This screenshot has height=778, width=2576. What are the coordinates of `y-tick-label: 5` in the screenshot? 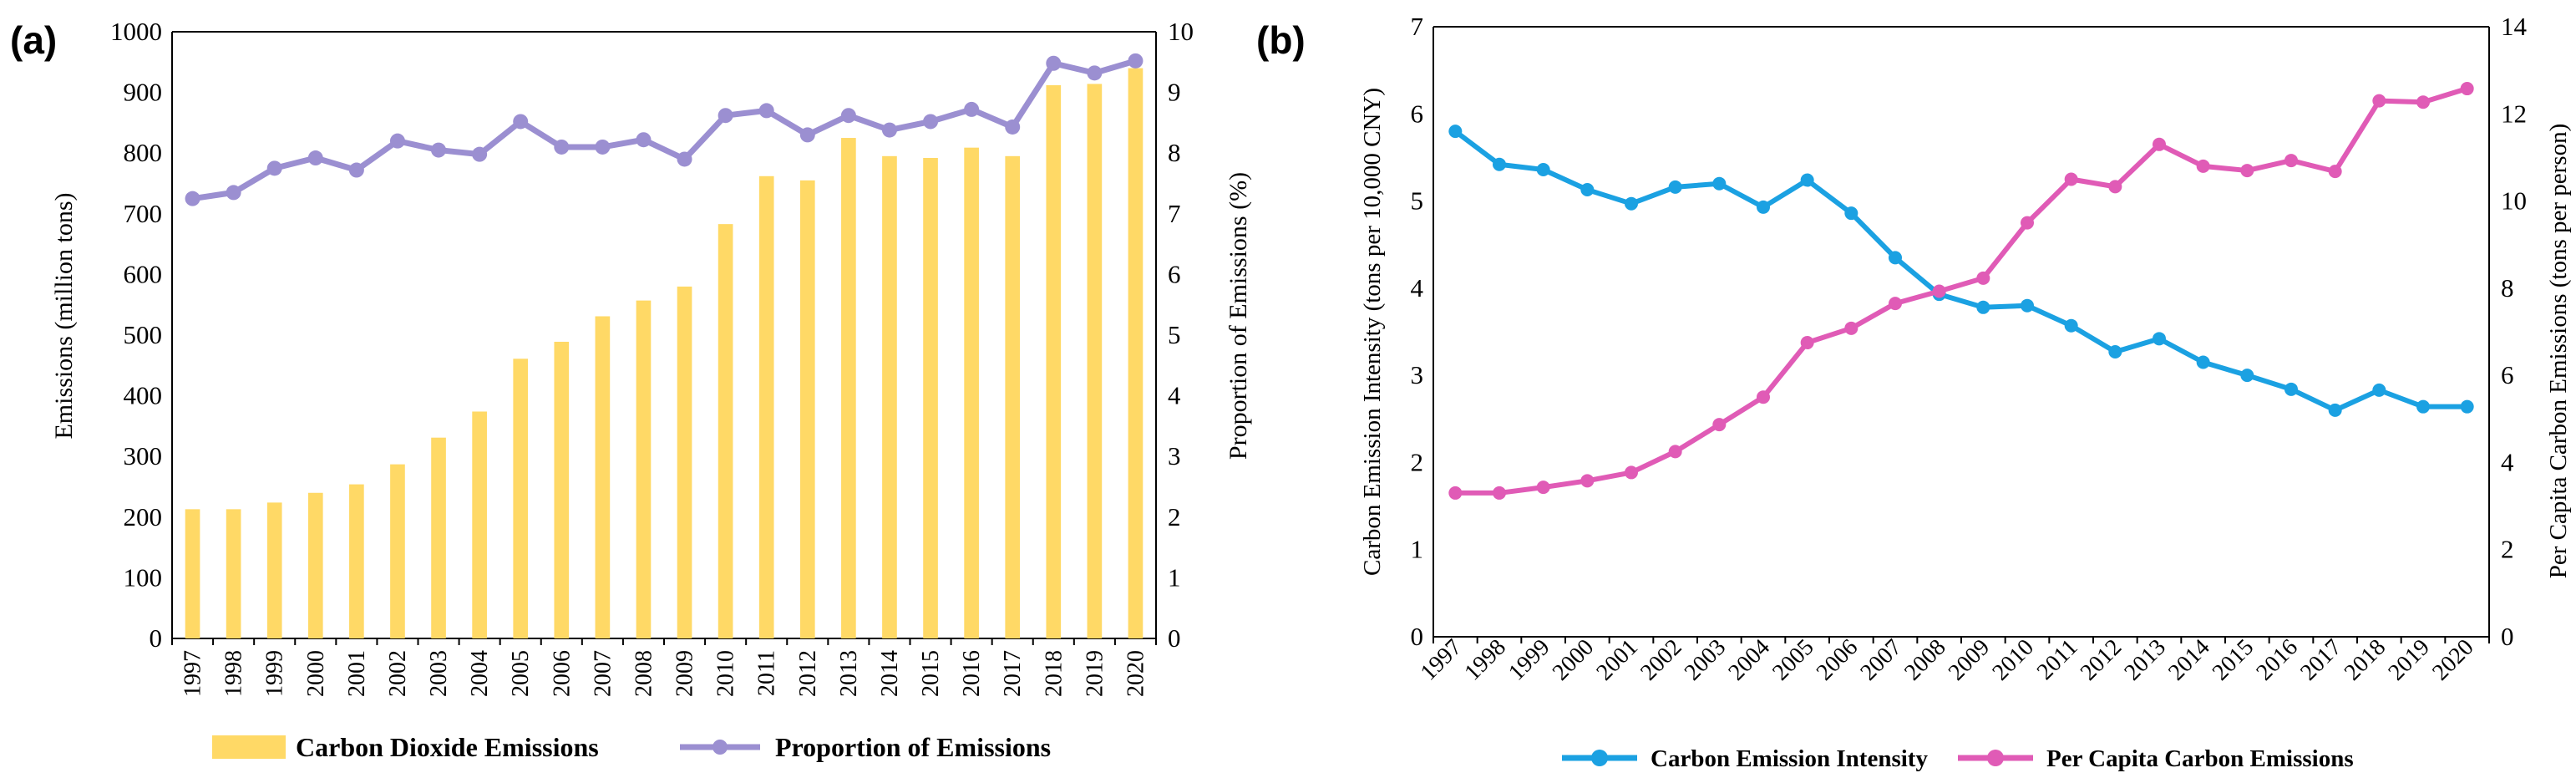 It's located at (1417, 201).